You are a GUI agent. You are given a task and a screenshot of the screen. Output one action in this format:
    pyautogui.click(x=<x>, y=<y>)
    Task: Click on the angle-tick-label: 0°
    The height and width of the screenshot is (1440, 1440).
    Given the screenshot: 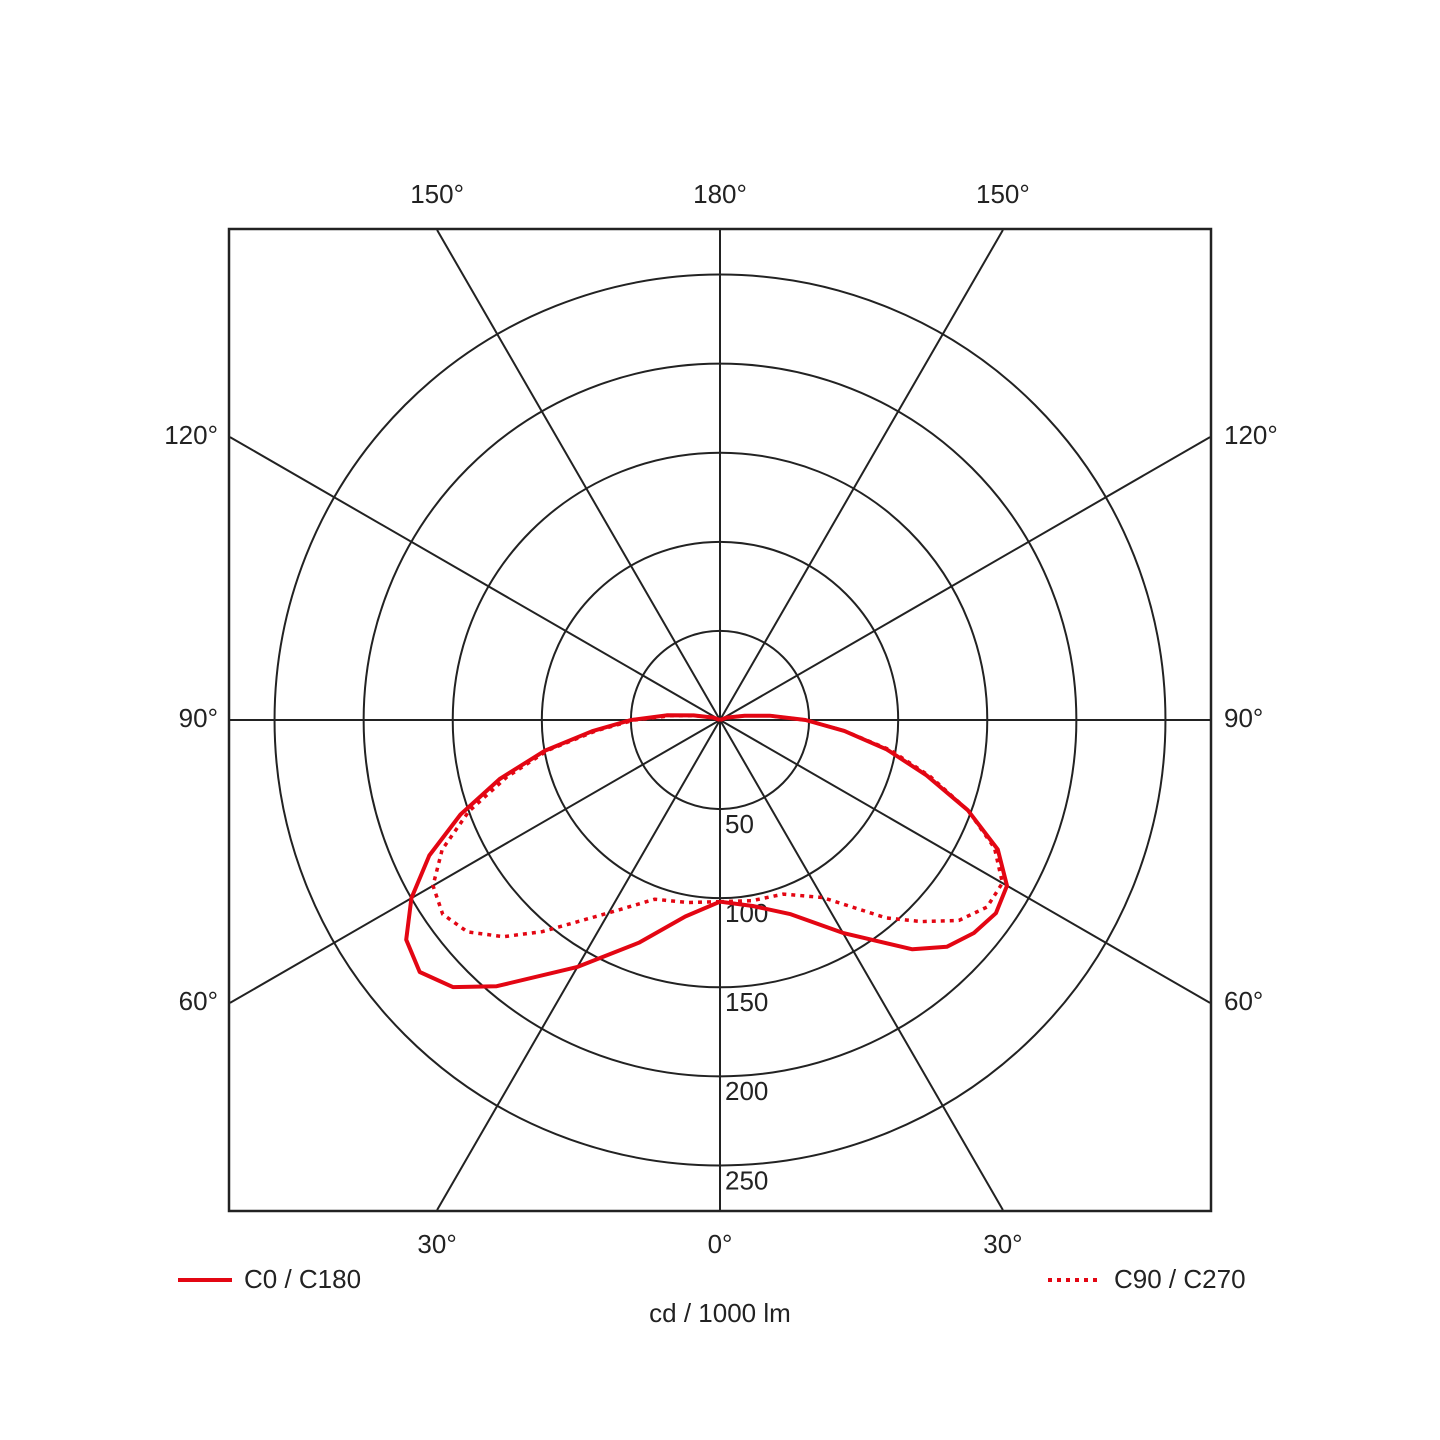 What is the action you would take?
    pyautogui.click(x=720, y=1244)
    